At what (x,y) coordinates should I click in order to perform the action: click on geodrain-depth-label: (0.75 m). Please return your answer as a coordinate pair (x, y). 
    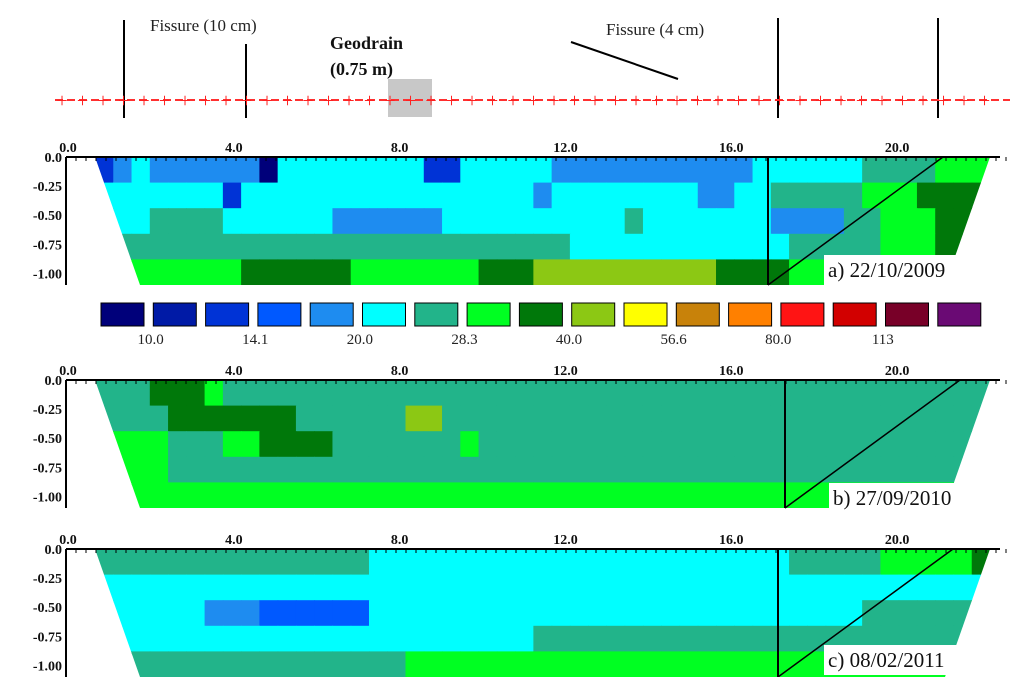
    Looking at the image, I should click on (361, 69).